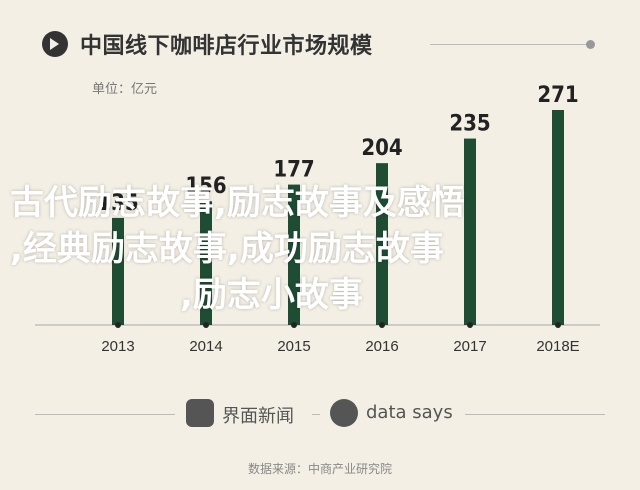  Describe the element at coordinates (117, 203) in the screenshot. I see `value-label: 135` at that location.